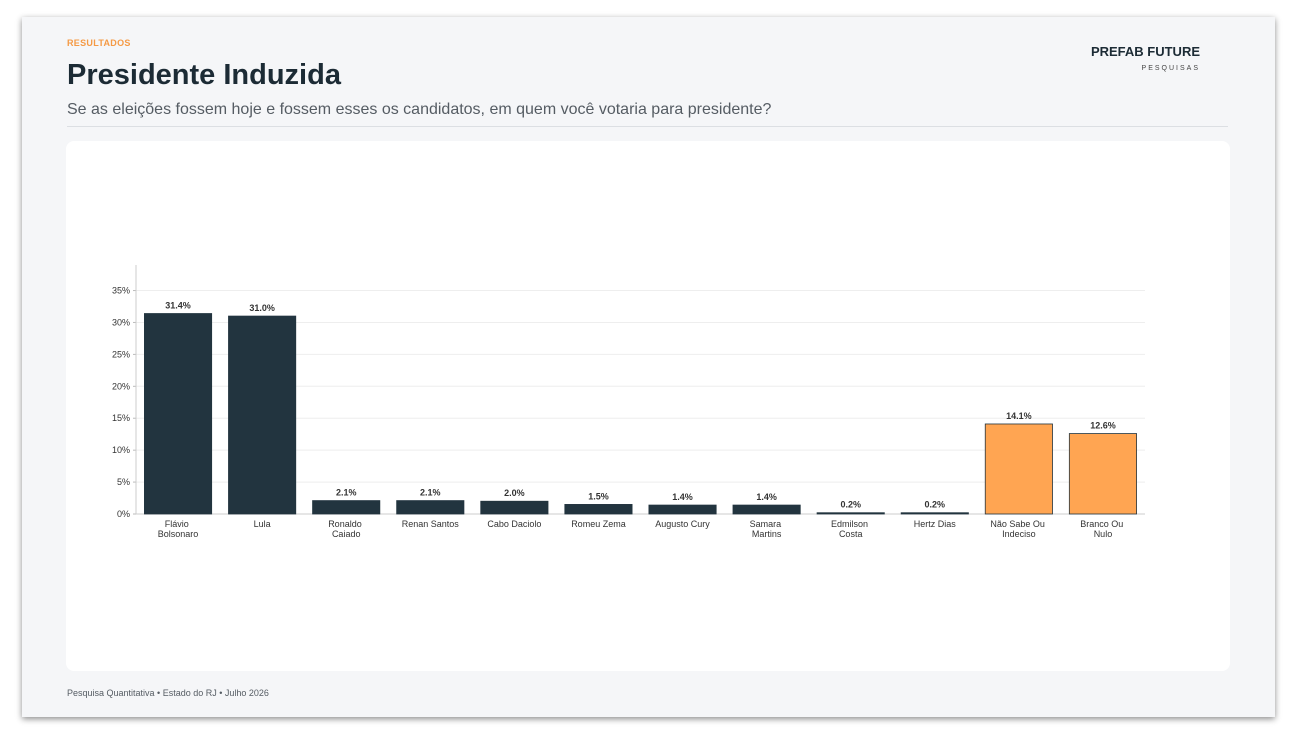  I want to click on y-tick-label: 20%, so click(121, 386).